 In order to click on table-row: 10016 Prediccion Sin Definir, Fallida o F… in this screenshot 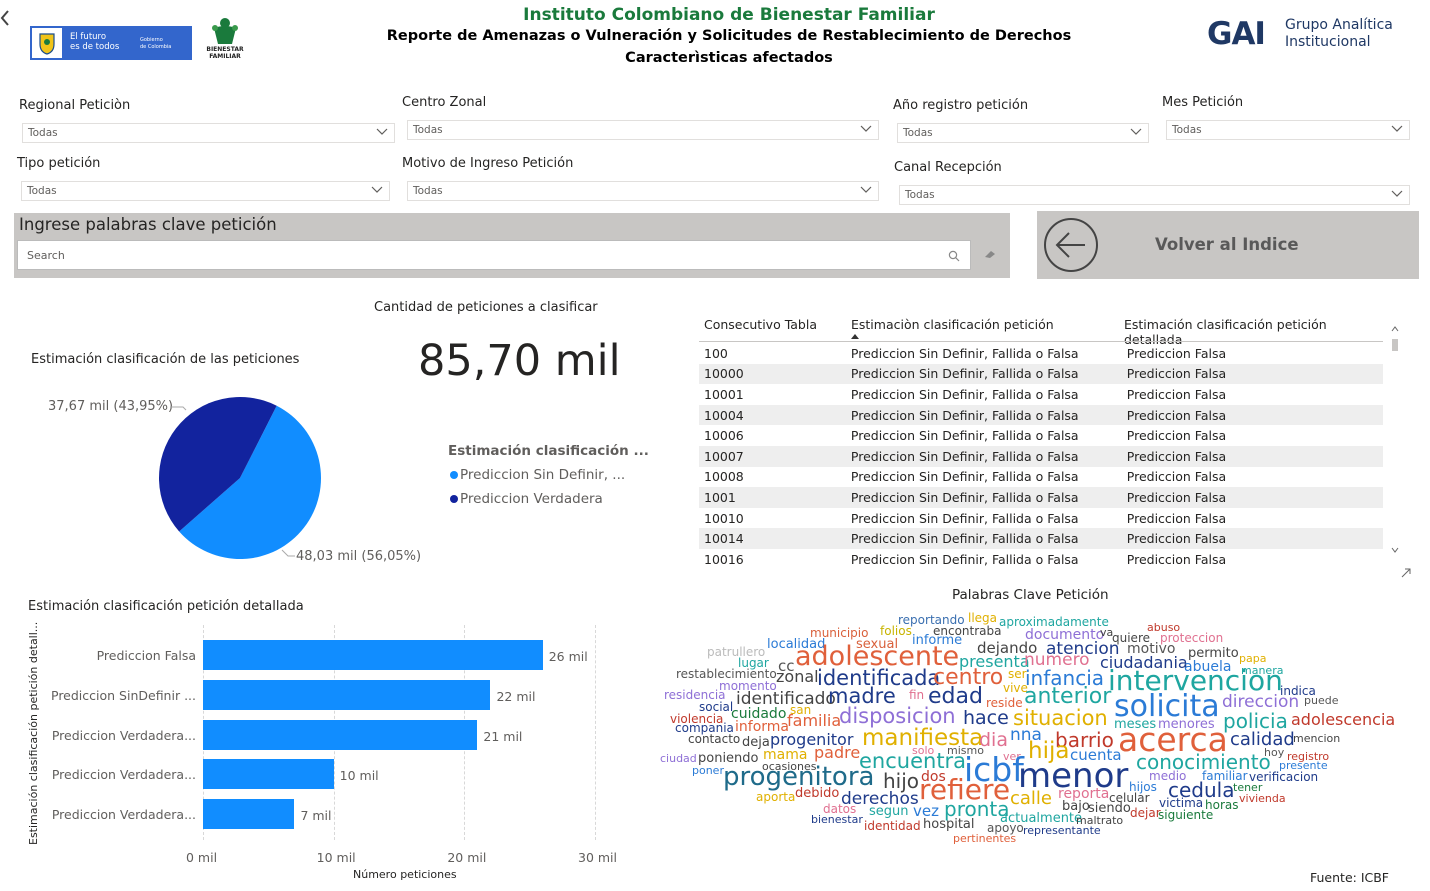, I will do `click(1041, 559)`.